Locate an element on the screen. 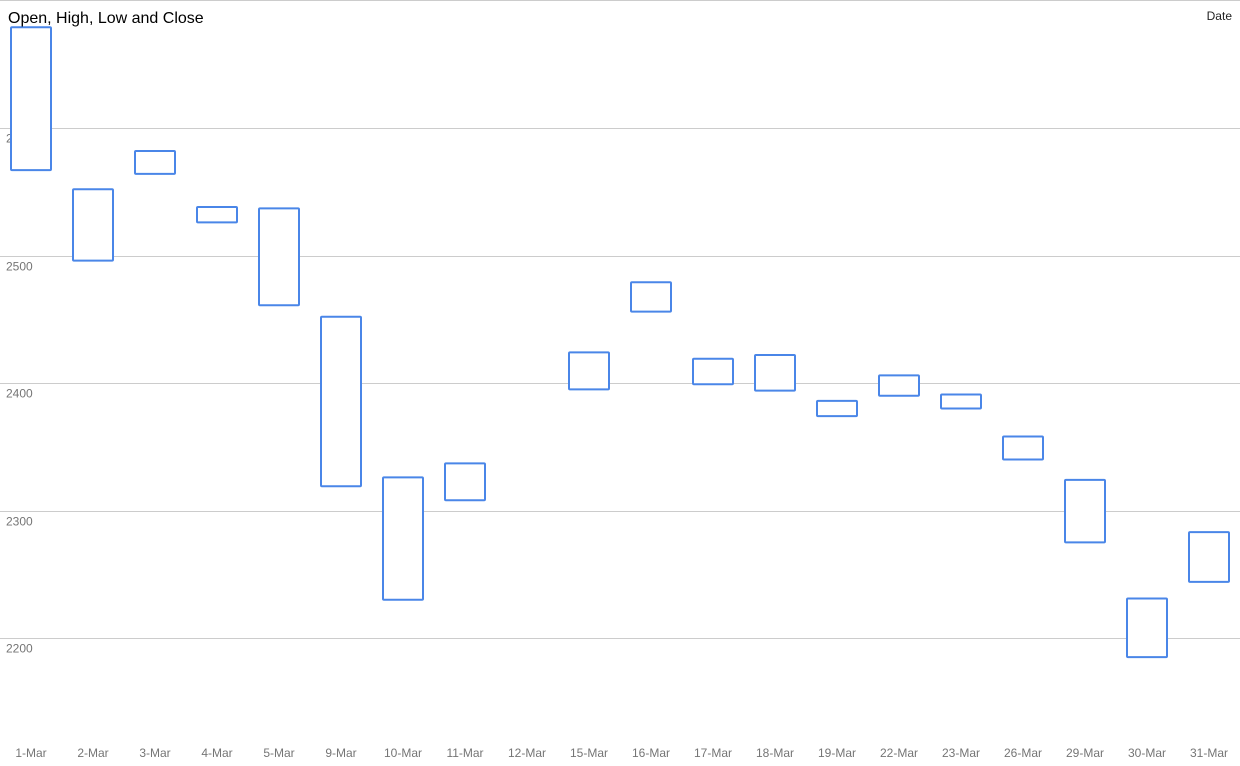  candle-31-Mar is located at coordinates (1209, 557).